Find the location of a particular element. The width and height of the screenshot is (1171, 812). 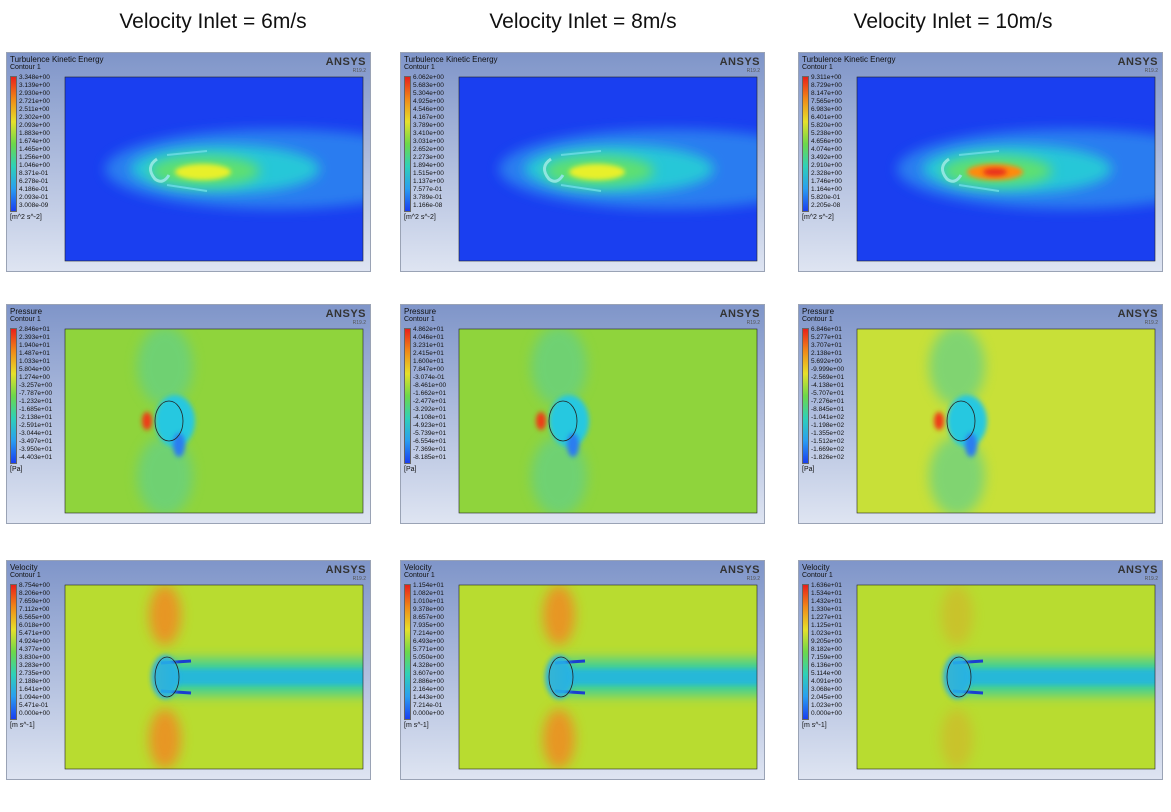

legend-tick-label: 5.238e+00 is located at coordinates (826, 133).